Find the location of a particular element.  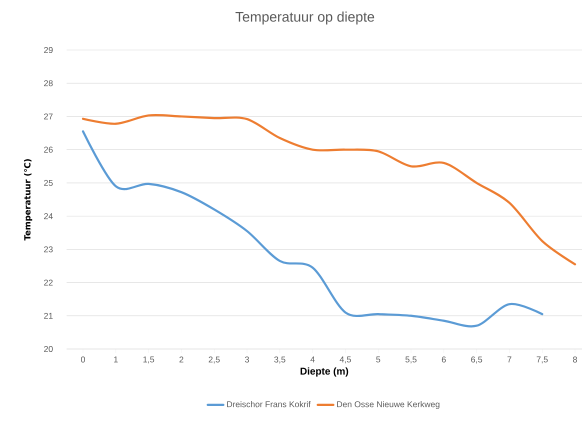

x-tick-label: 7 is located at coordinates (509, 359).